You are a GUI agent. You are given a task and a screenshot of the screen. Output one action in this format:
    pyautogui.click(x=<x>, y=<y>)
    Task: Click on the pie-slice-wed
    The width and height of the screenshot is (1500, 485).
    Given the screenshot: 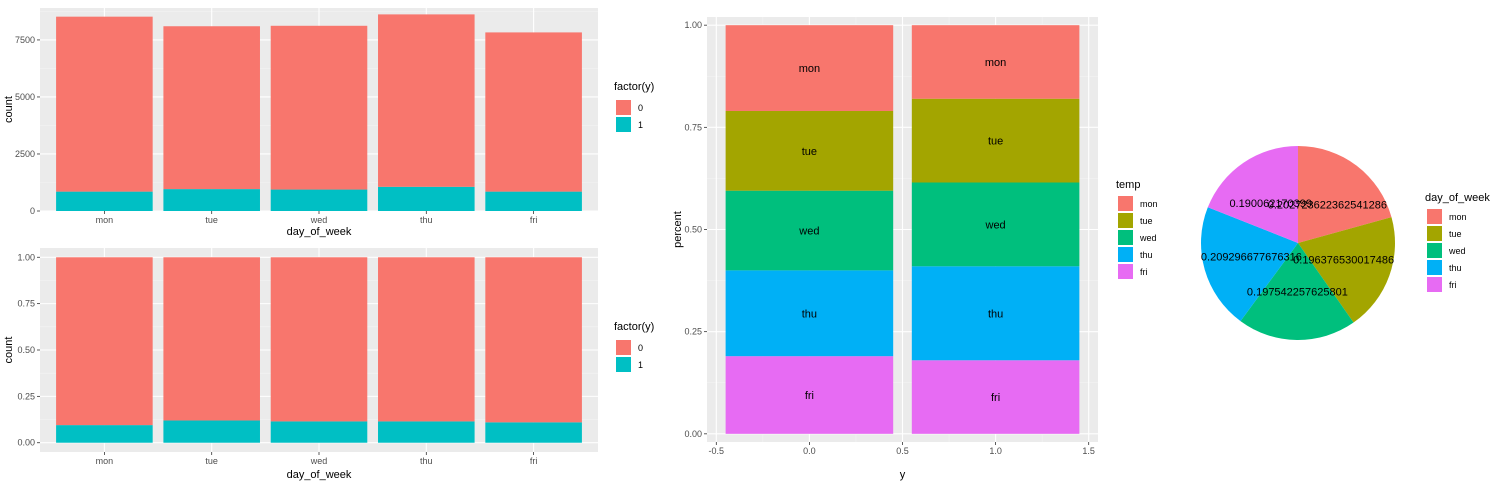 What is the action you would take?
    pyautogui.click(x=1297, y=291)
    